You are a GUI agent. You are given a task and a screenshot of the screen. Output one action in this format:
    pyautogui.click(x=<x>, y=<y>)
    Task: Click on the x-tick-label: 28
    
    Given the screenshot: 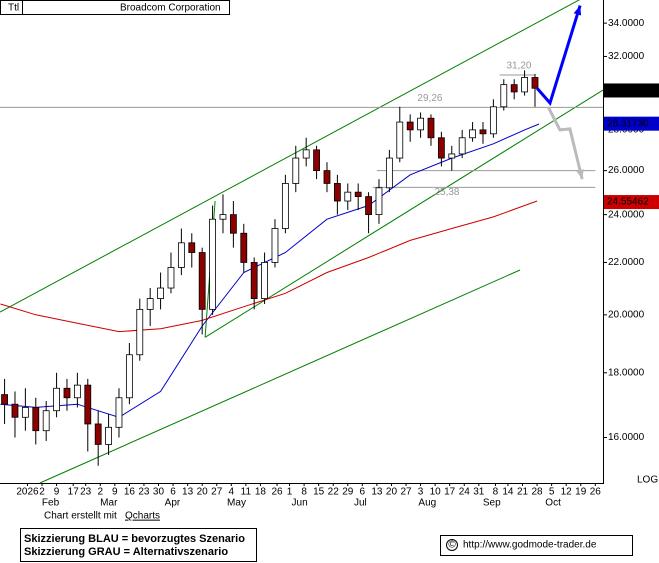 What is the action you would take?
    pyautogui.click(x=538, y=492)
    